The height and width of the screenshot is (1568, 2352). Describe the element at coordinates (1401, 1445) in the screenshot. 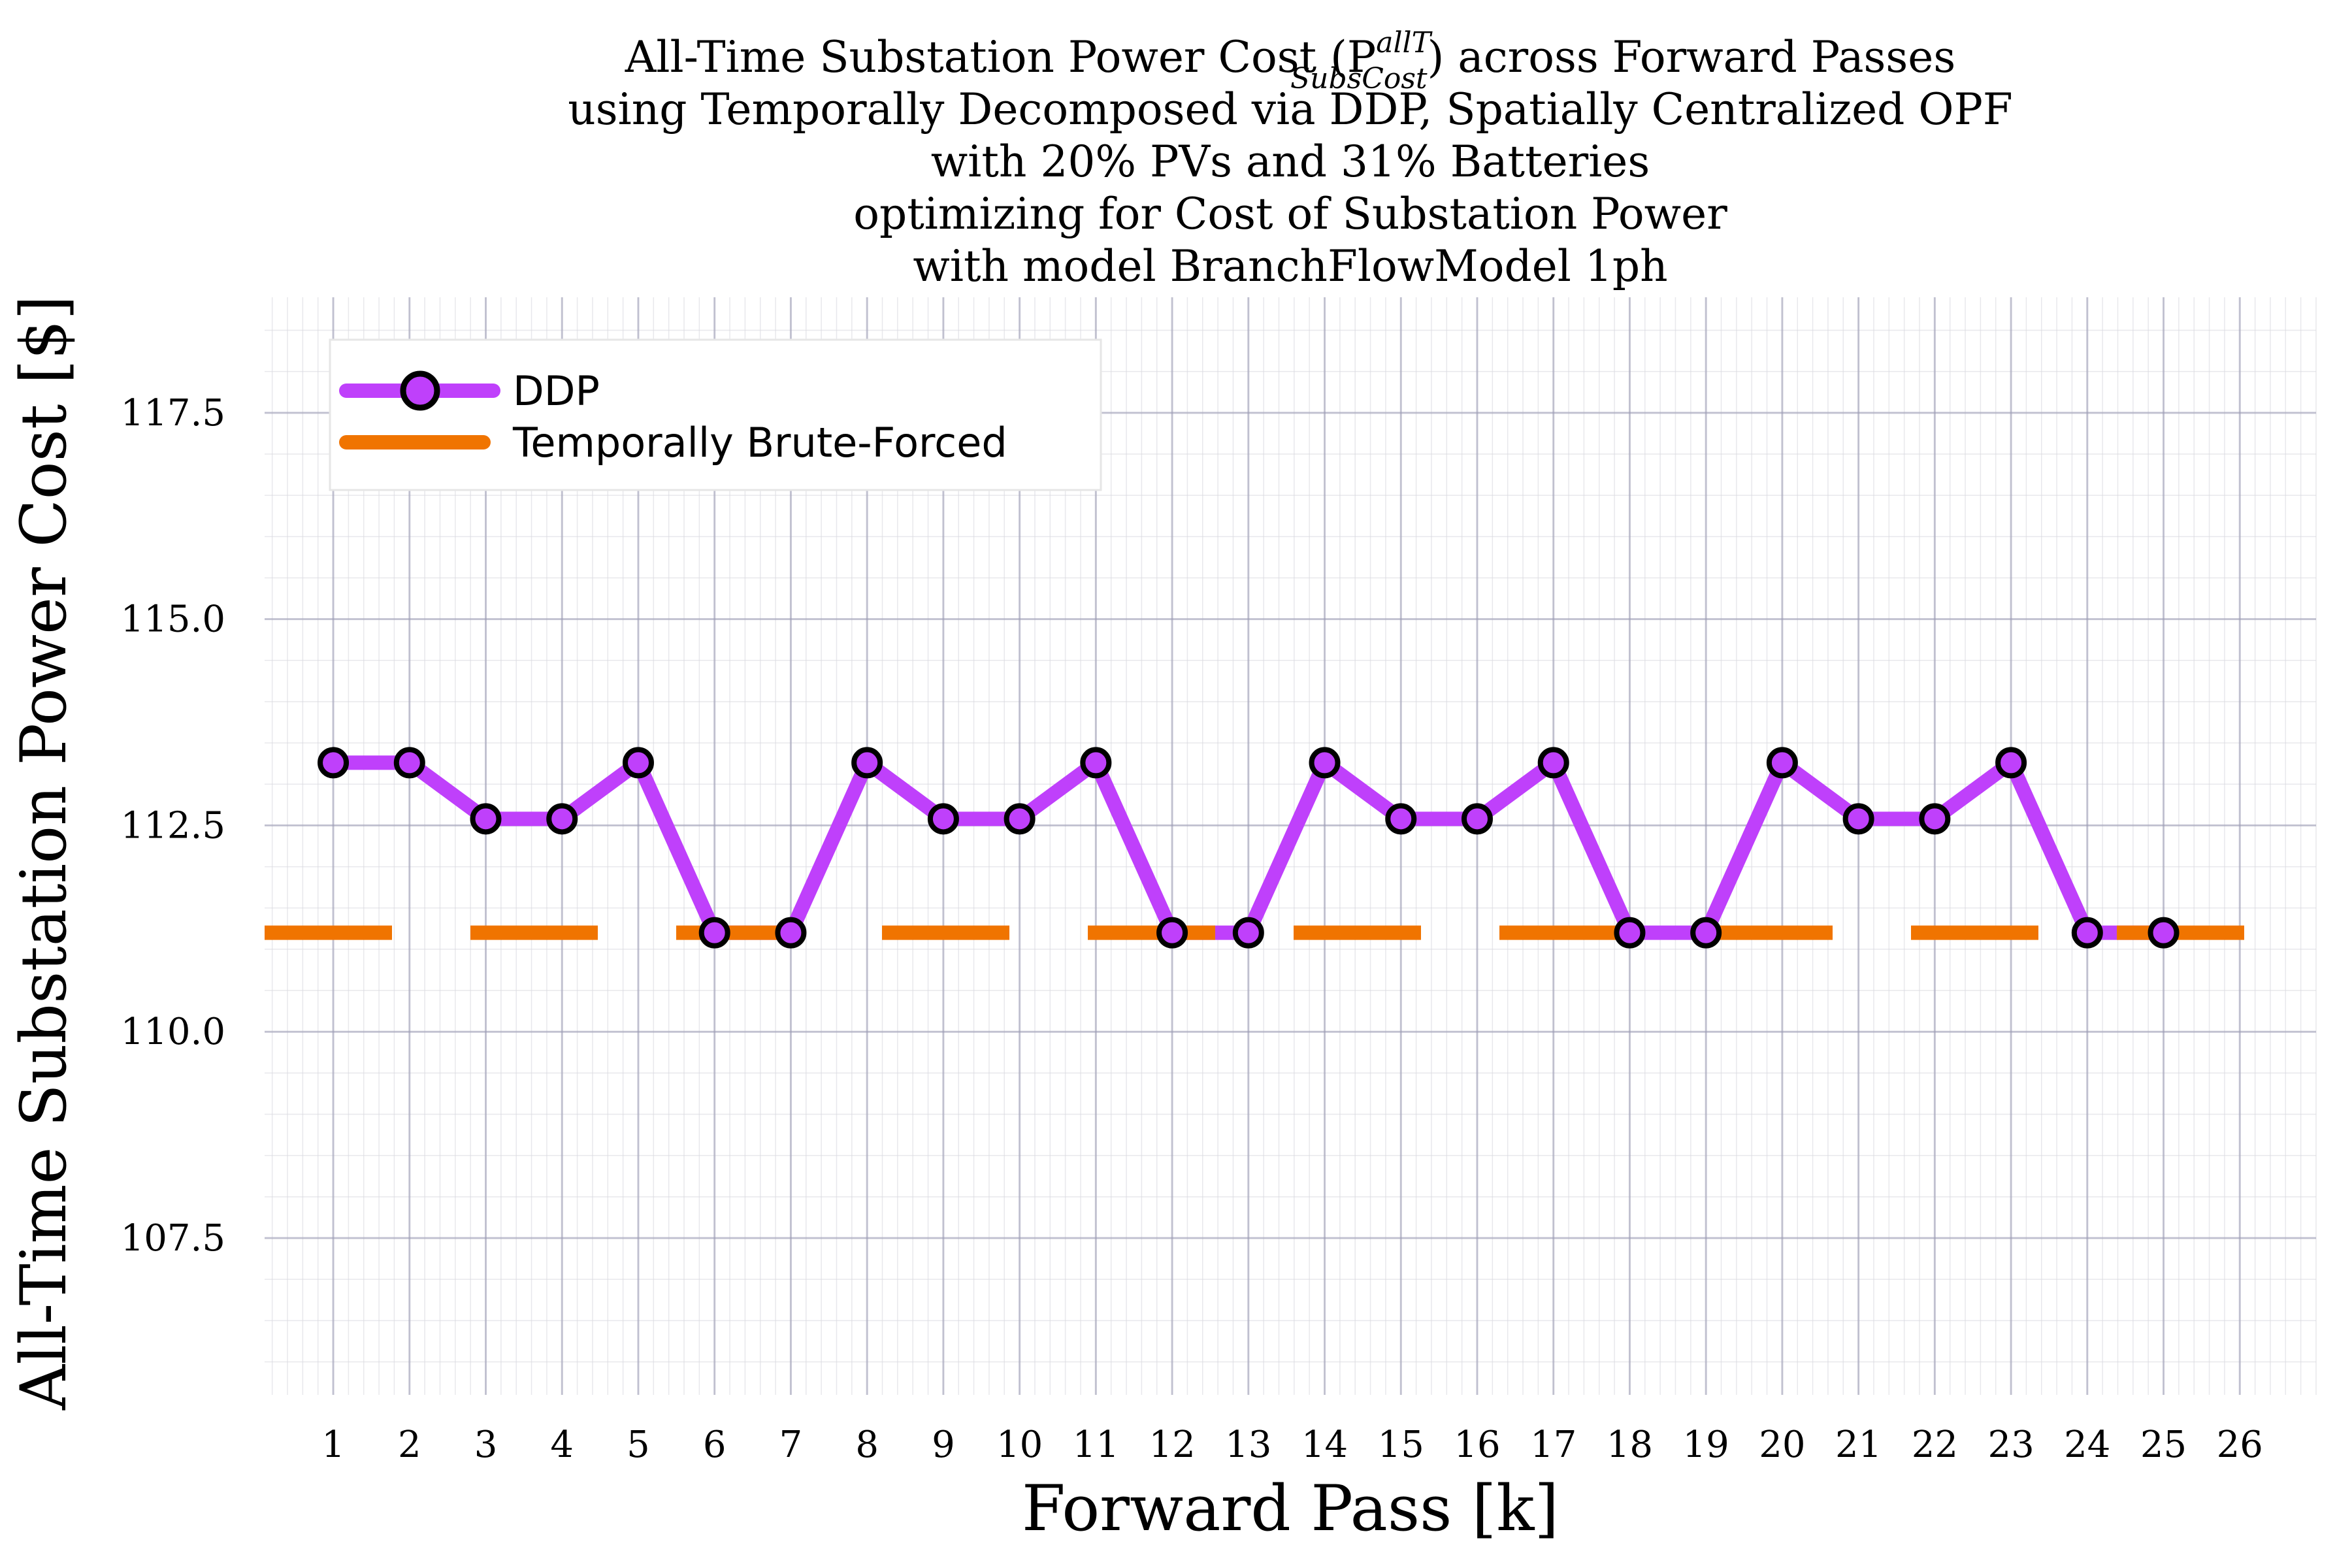

I see `x-tick-label: 15` at that location.